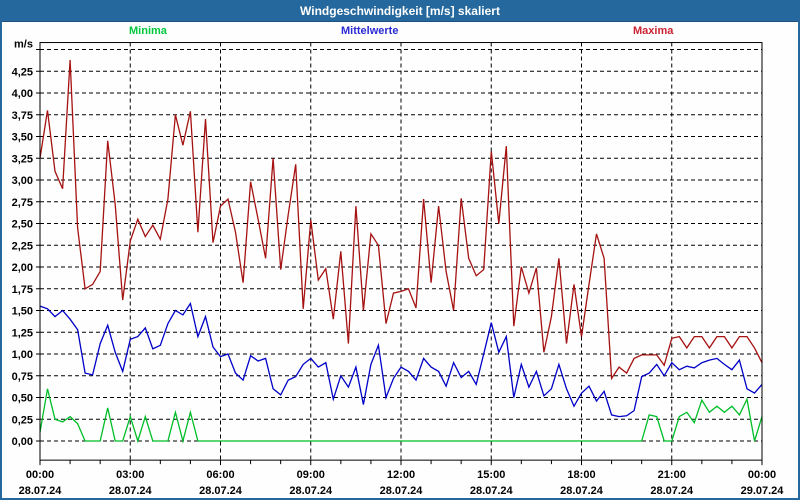 This screenshot has width=800, height=500. I want to click on y-tick-label: 2,00, so click(22, 268).